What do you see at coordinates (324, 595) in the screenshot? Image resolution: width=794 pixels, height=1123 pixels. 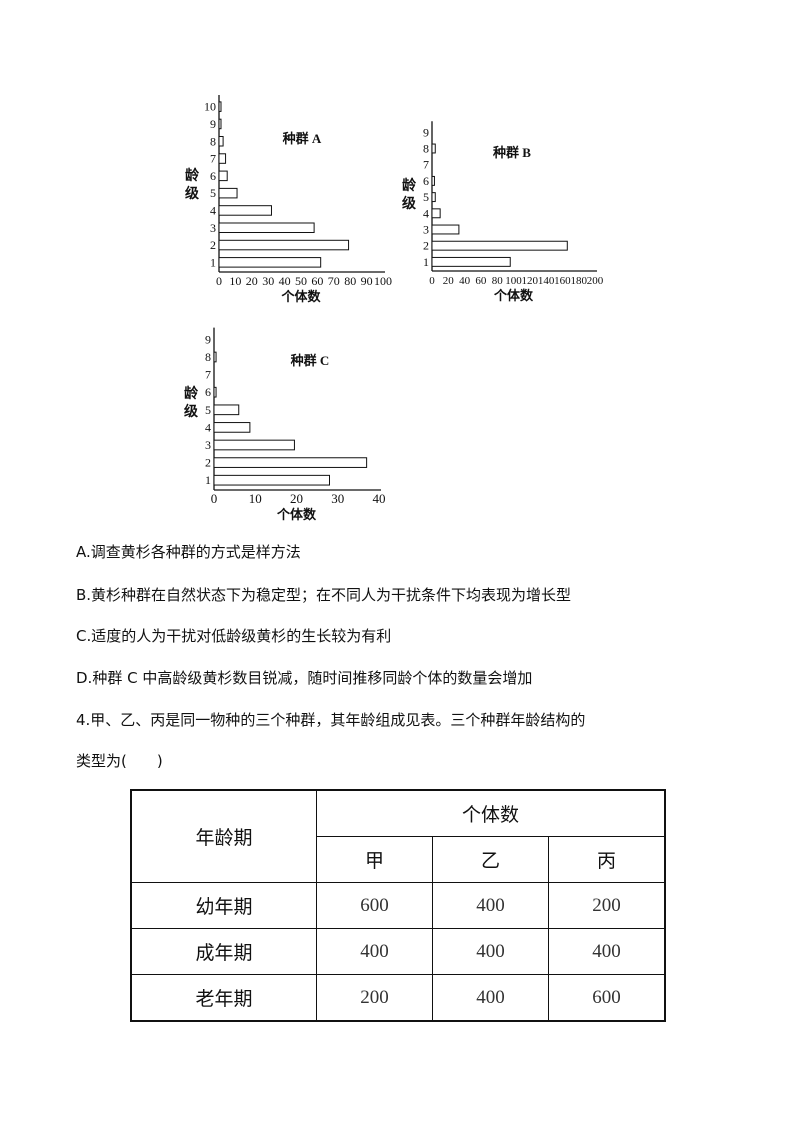 I see `option-b: B.黄杉种群在自然状态下为稳定型；在不同人为干扰条件下均表现为增长型` at bounding box center [324, 595].